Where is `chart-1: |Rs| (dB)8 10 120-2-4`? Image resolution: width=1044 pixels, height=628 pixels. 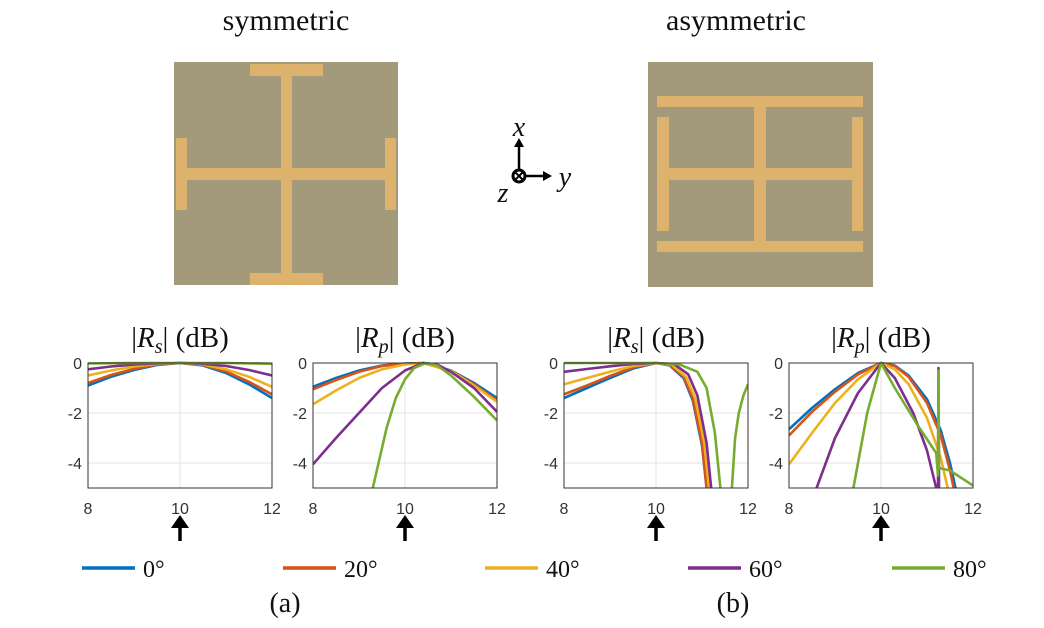
chart-1: |Rs| (dB)8 10 120-2-4 is located at coordinates (174, 431).